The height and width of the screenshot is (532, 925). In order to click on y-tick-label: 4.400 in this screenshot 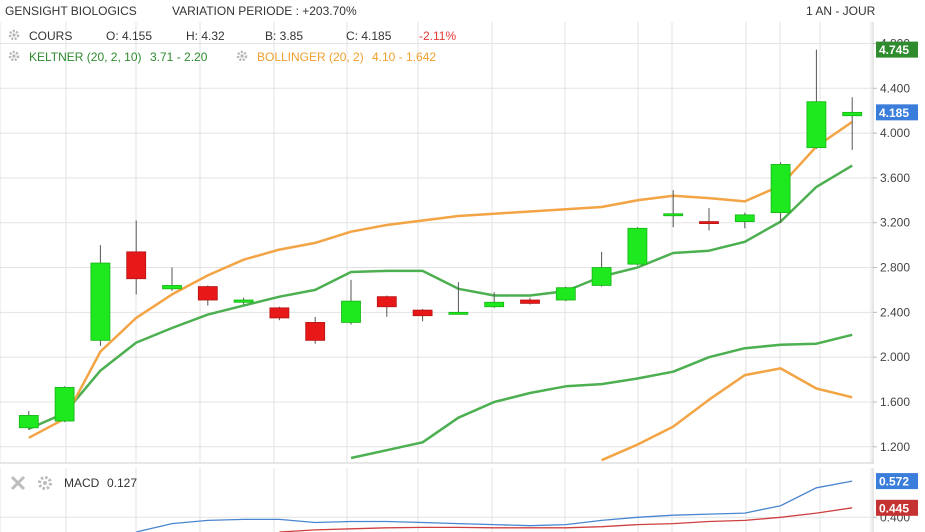, I will do `click(895, 88)`.